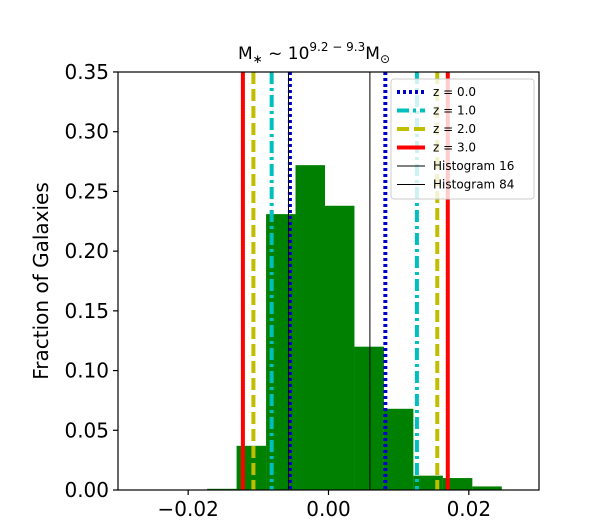 The image size is (598, 524). Describe the element at coordinates (314, 53) in the screenshot. I see `chart-title: M∗ ~ 109.2 − 9.3M⊙` at that location.